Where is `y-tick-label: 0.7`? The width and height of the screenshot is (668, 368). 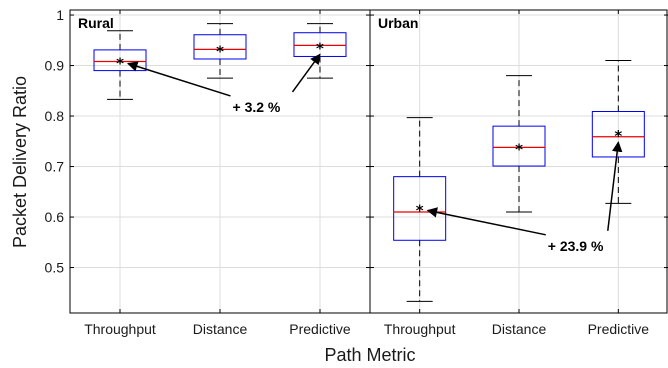 y-tick-label: 0.7 is located at coordinates (55, 167).